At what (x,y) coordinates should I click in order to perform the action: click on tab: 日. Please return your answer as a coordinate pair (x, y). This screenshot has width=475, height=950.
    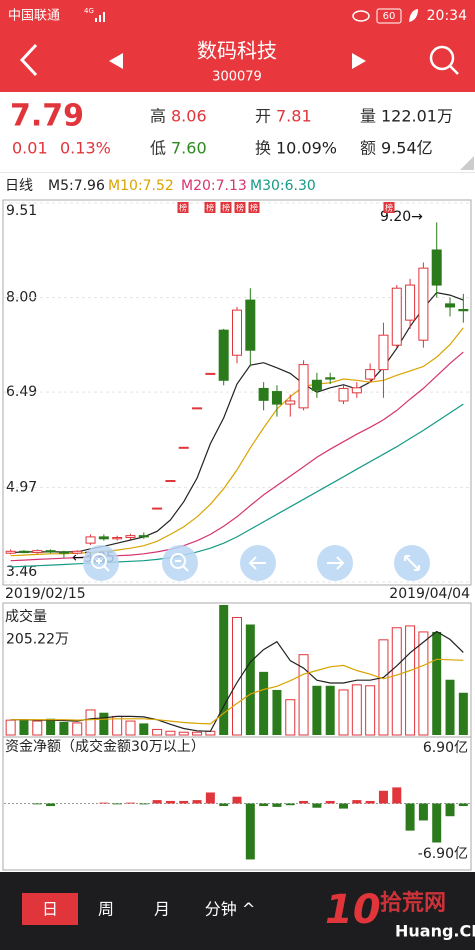
    Looking at the image, I should click on (50, 909).